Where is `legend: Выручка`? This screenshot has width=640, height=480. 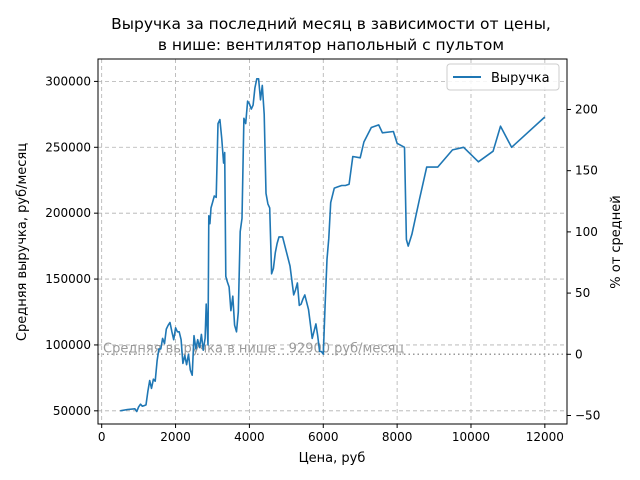 legend: Выручка is located at coordinates (503, 77).